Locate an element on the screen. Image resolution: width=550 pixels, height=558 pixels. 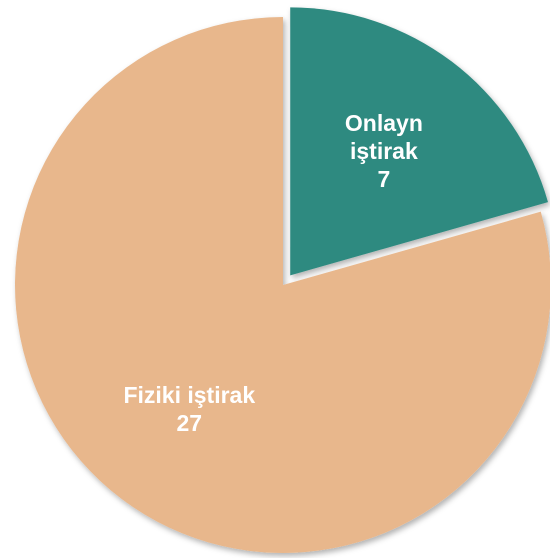
slice-label: Fiziki iştirak 27 is located at coordinates (189, 409).